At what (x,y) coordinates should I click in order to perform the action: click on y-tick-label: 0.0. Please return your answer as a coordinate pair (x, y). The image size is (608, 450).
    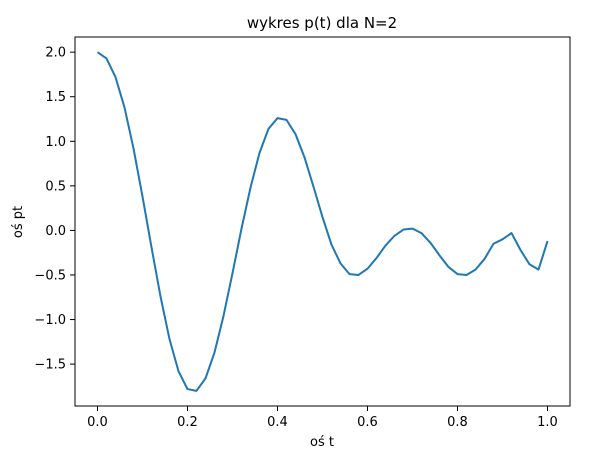
    Looking at the image, I should click on (55, 231).